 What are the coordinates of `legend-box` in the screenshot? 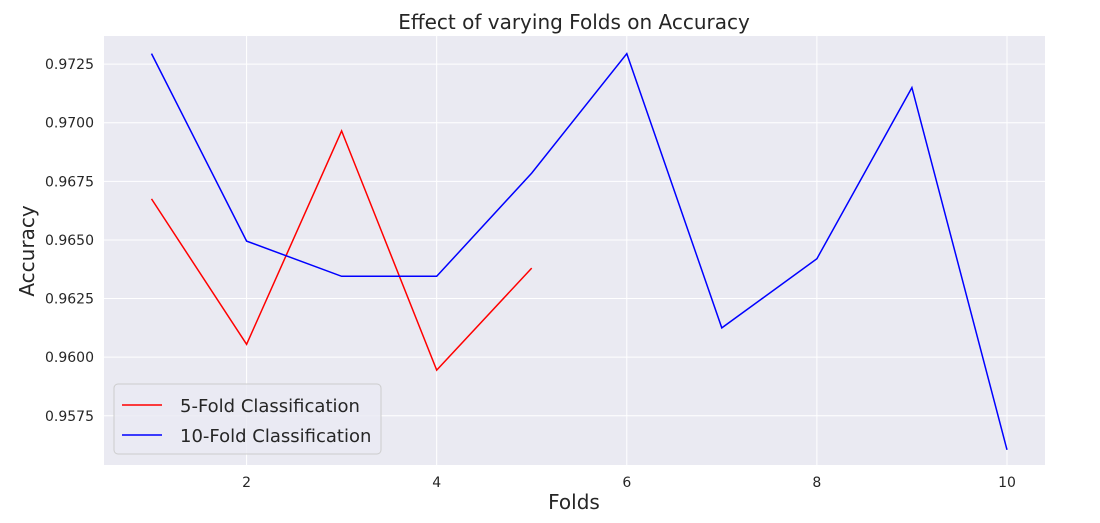 It's located at (247, 419).